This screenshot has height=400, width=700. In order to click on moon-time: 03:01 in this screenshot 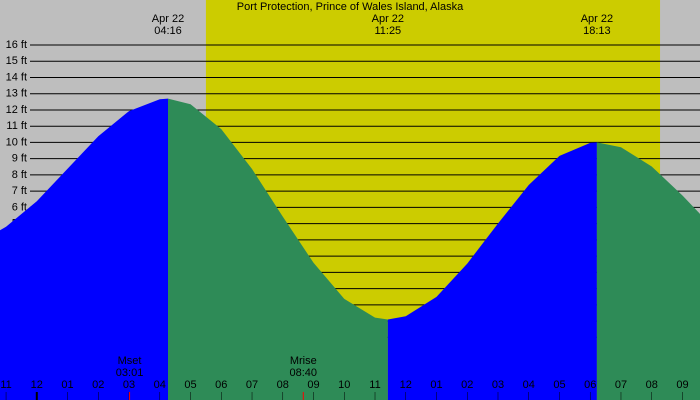, I will do `click(130, 373)`.